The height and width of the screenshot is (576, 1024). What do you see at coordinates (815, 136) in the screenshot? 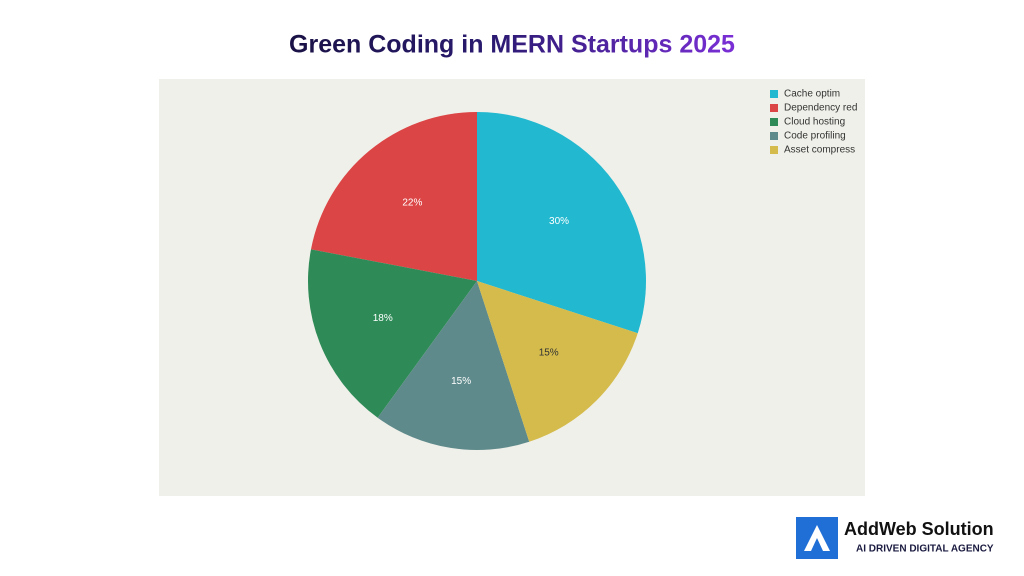
I see `legend-label: Code profiling` at bounding box center [815, 136].